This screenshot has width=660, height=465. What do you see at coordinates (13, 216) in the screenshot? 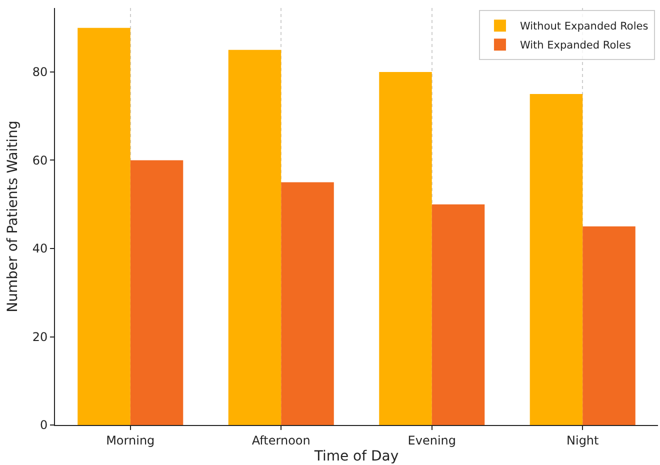
I see `y-axis-title: Number of Patients Waiting` at bounding box center [13, 216].